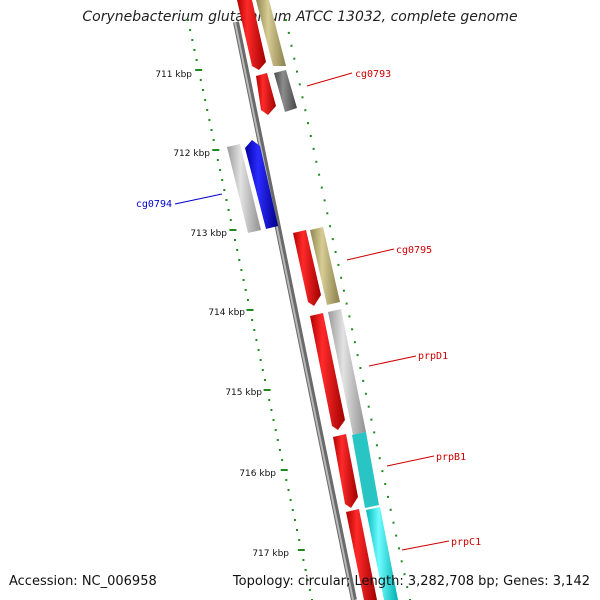  I want to click on scale-tick-label: 713 kbp, so click(208, 234).